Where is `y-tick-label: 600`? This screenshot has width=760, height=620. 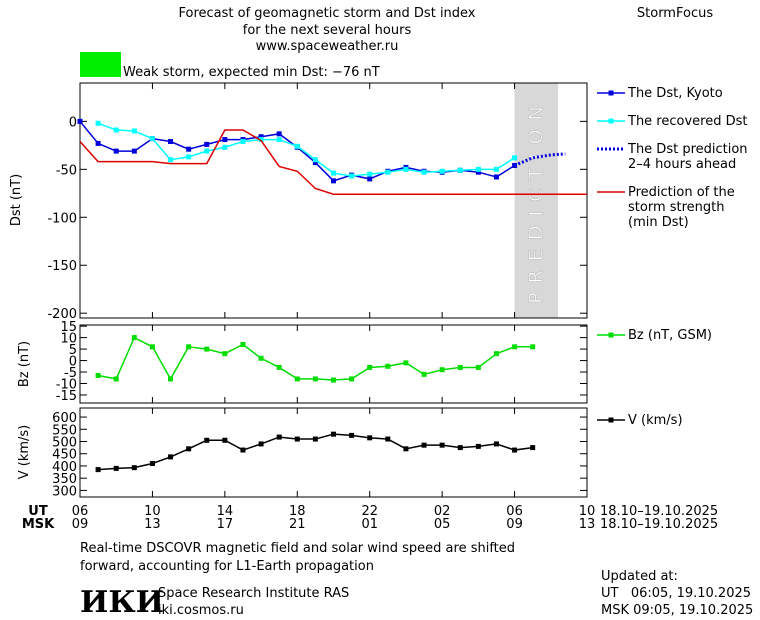 y-tick-label: 600 is located at coordinates (64, 418).